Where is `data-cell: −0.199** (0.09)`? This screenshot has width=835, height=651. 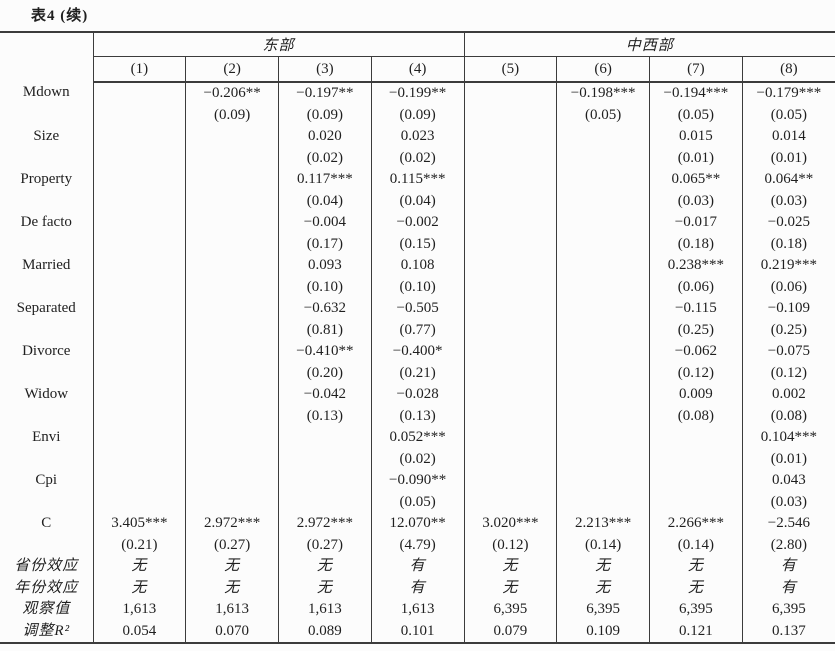 data-cell: −0.199** (0.09) is located at coordinates (417, 104).